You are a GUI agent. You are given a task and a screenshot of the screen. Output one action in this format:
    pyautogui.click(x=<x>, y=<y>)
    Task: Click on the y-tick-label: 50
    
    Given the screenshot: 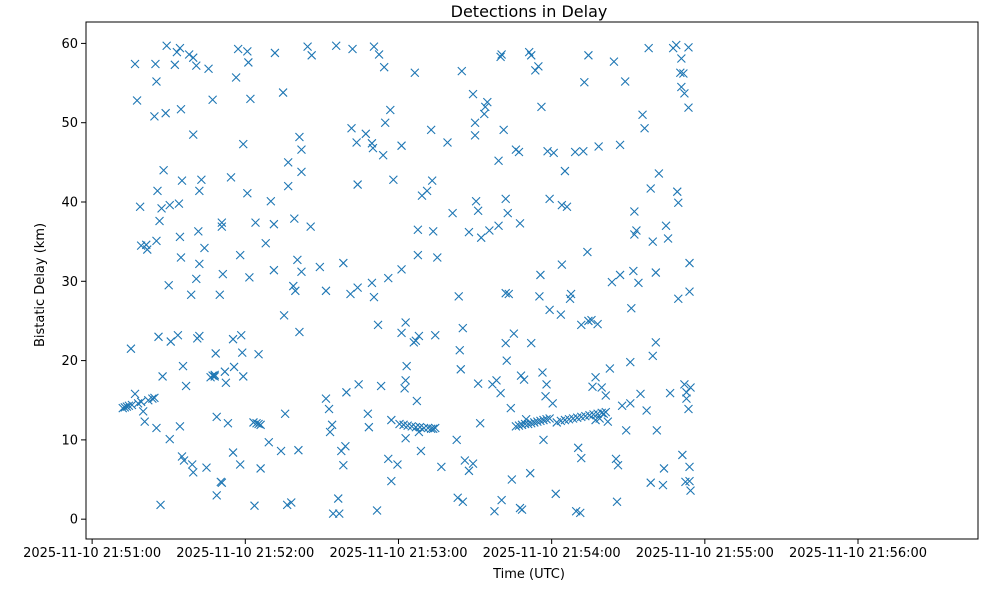 What is the action you would take?
    pyautogui.click(x=69, y=123)
    